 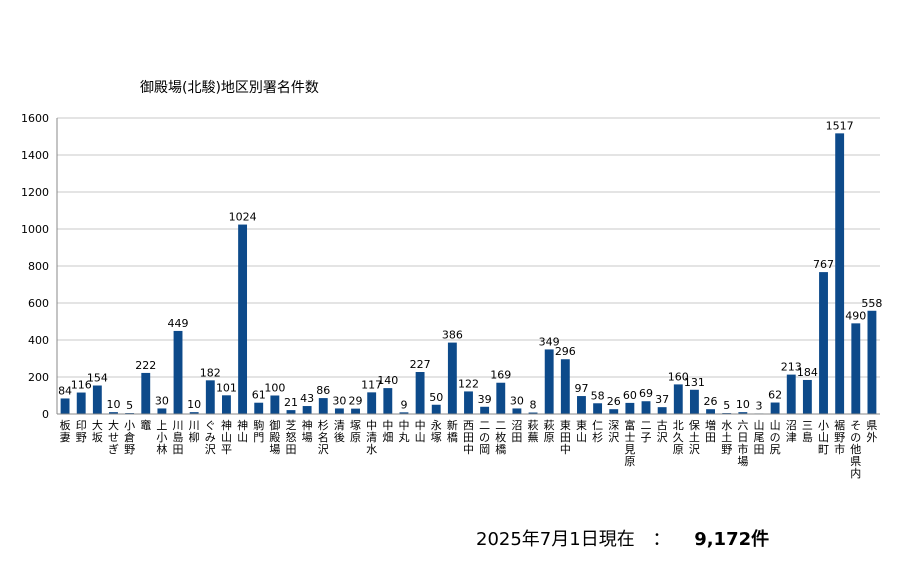 What do you see at coordinates (791, 431) in the screenshot?
I see `x-tick-label: 沼津` at bounding box center [791, 431].